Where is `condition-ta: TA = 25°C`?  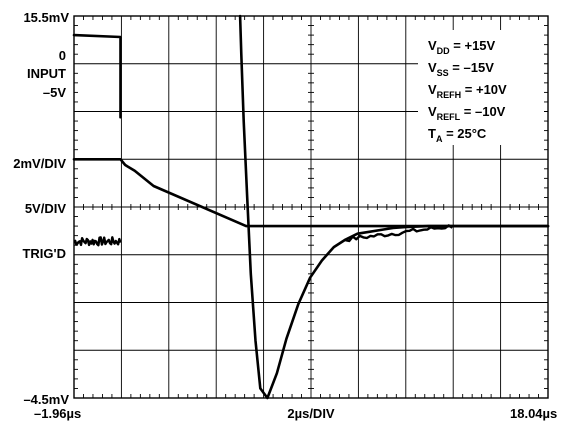
condition-ta: TA = 25°C is located at coordinates (457, 135).